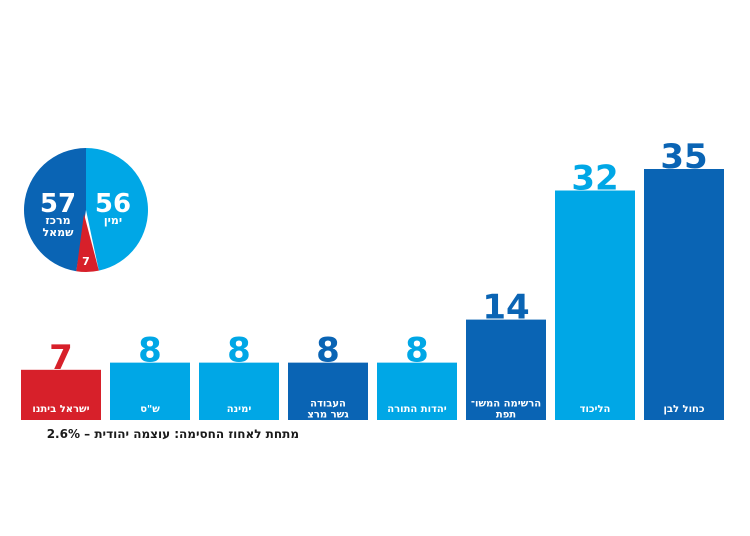  I want to click on bar-category-label: כחול לבן, so click(683, 409).